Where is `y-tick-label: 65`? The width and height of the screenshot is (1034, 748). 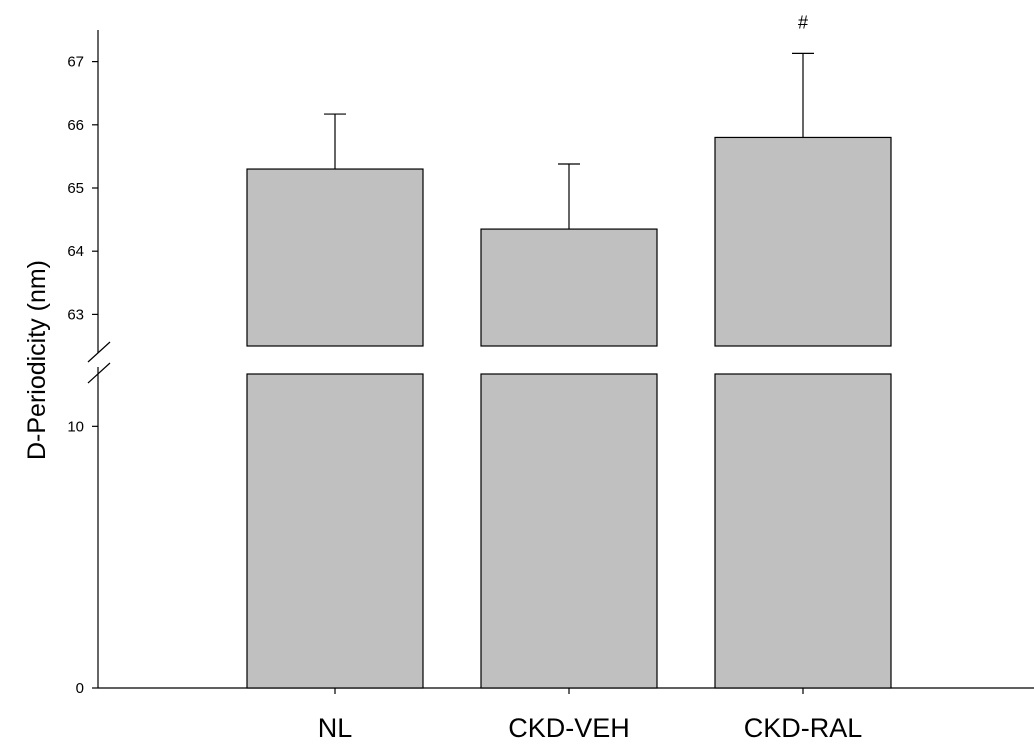 y-tick-label: 65 is located at coordinates (75, 188).